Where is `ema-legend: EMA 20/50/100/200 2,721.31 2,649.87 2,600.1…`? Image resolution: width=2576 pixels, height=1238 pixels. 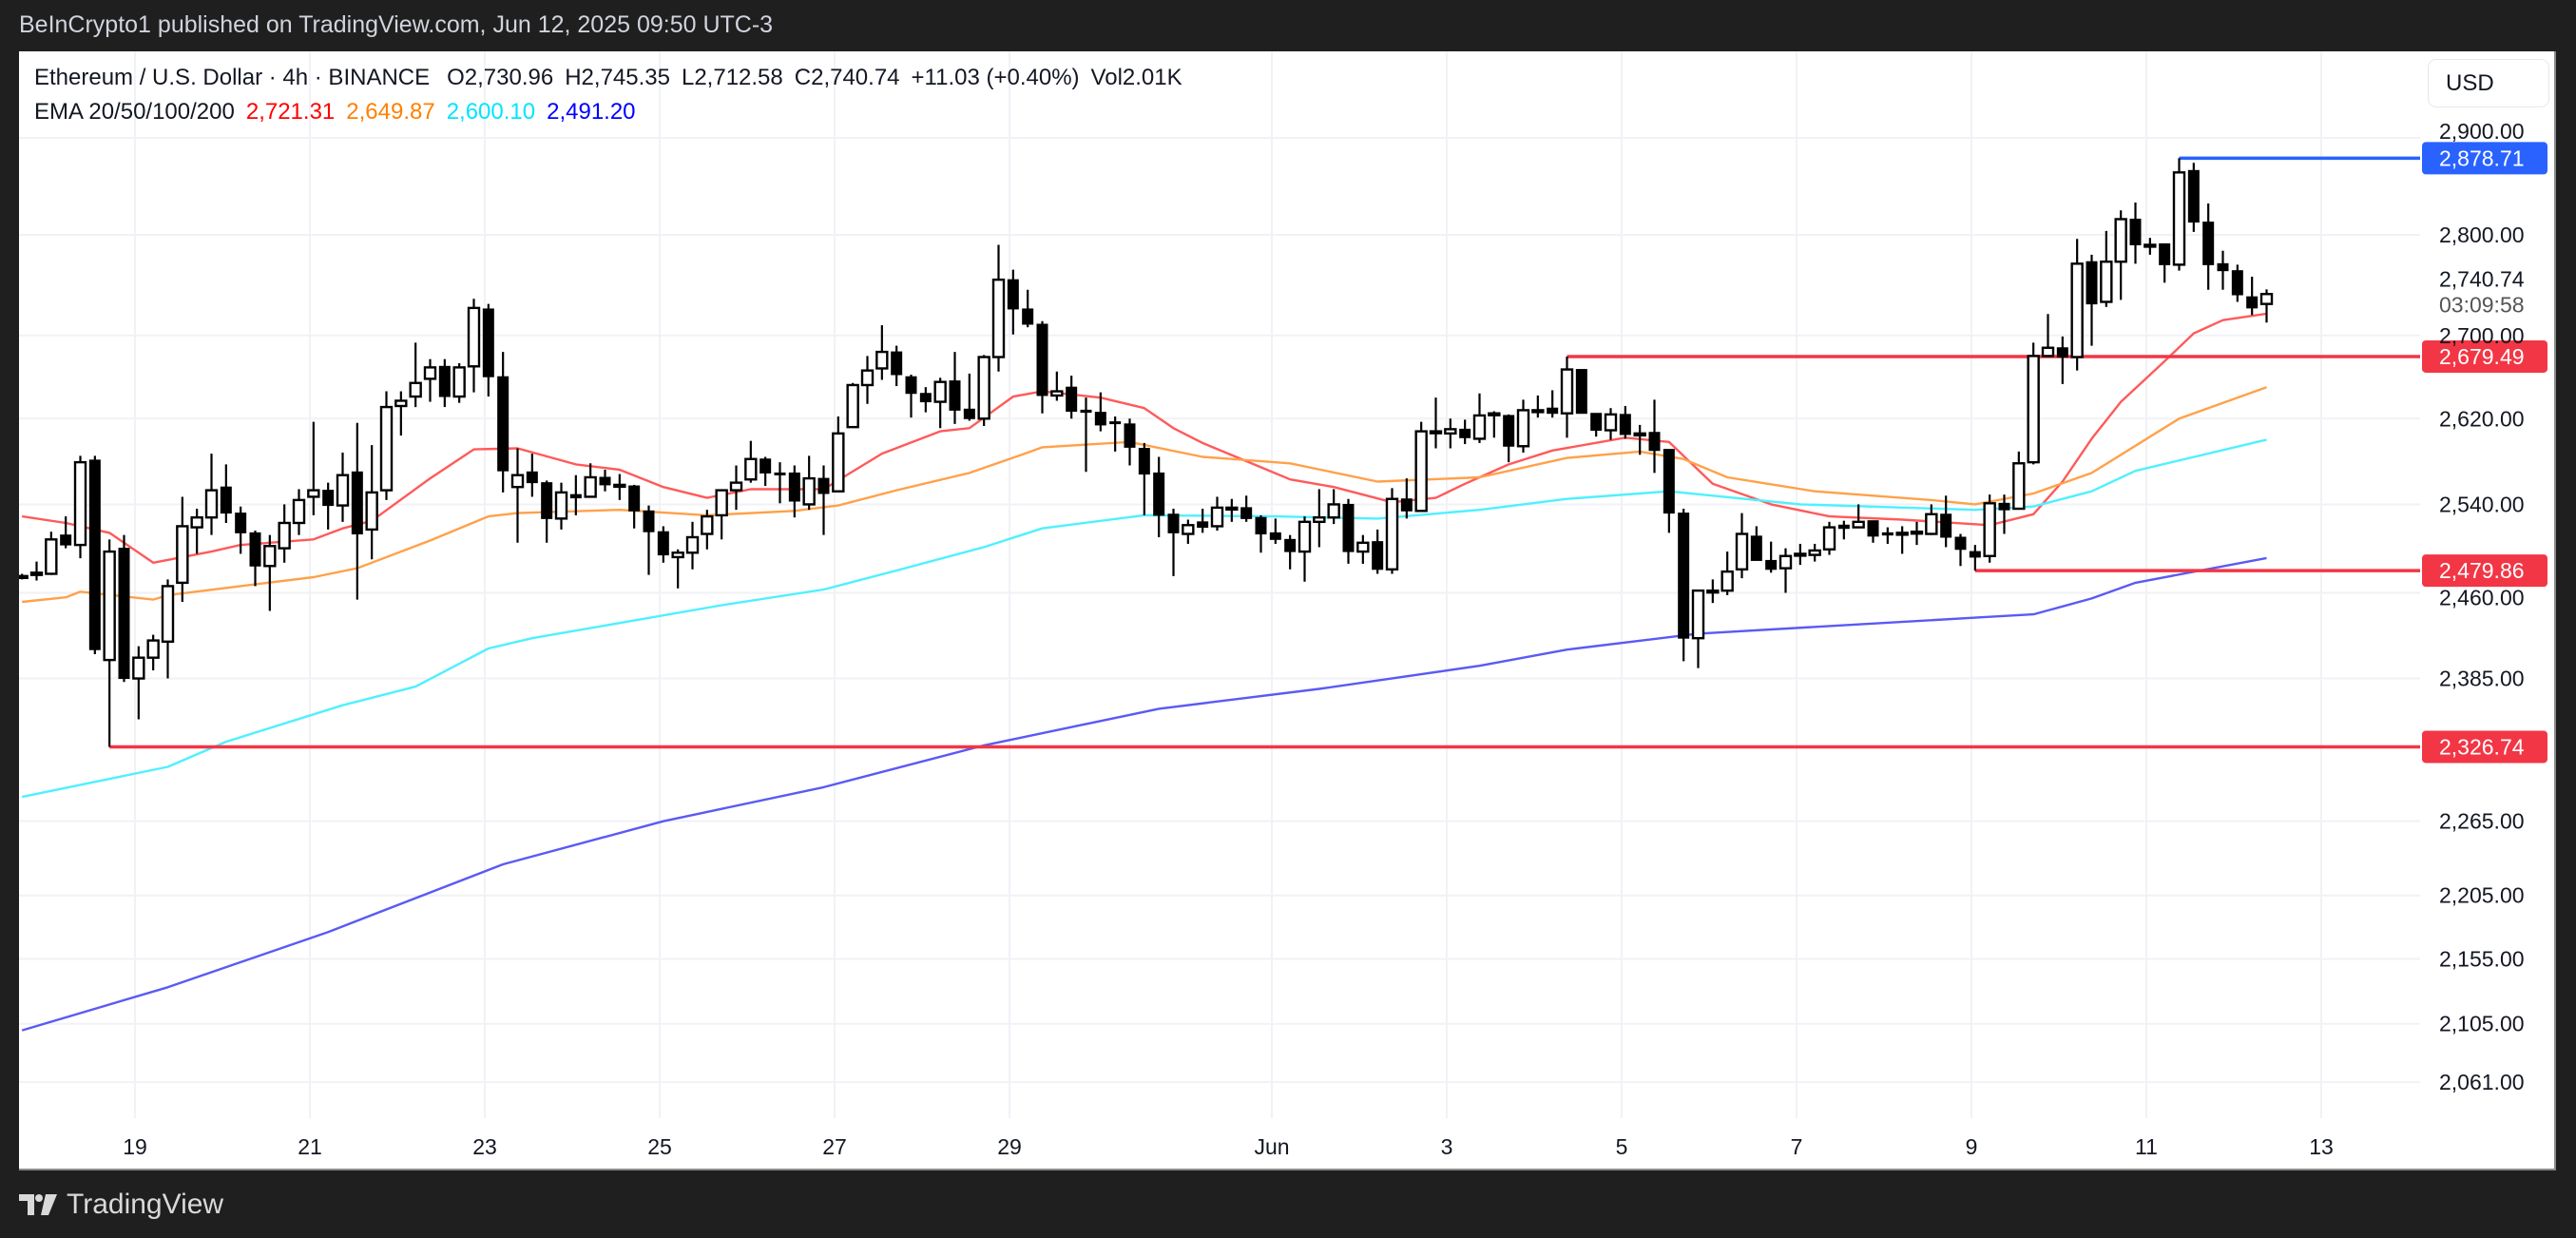
ema-legend: EMA 20/50/100/200 2,721.31 2,649.87 2,600.1… is located at coordinates (340, 113).